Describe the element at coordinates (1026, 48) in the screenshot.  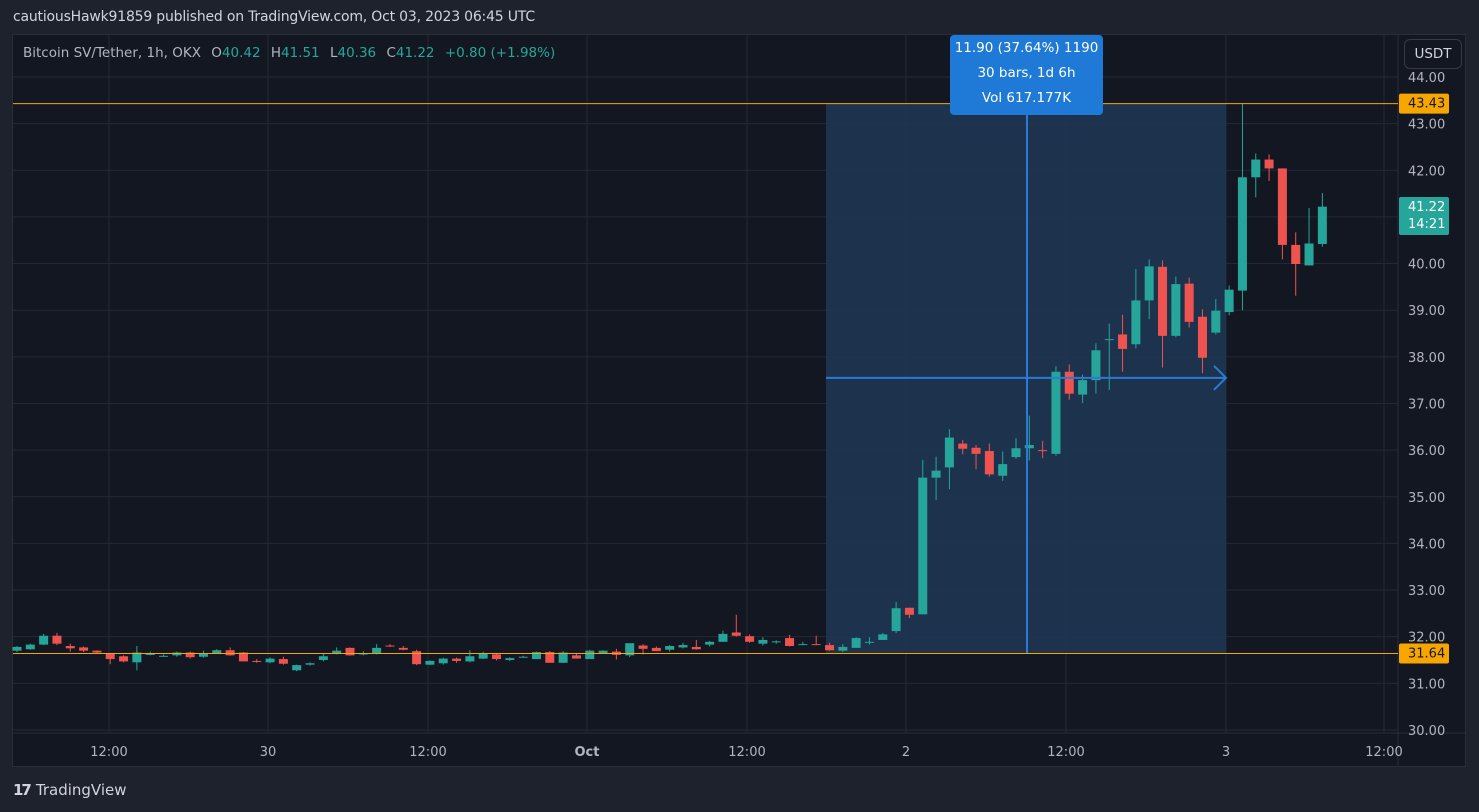
I see `measure-change: 11.90 (37.64%) 1190` at that location.